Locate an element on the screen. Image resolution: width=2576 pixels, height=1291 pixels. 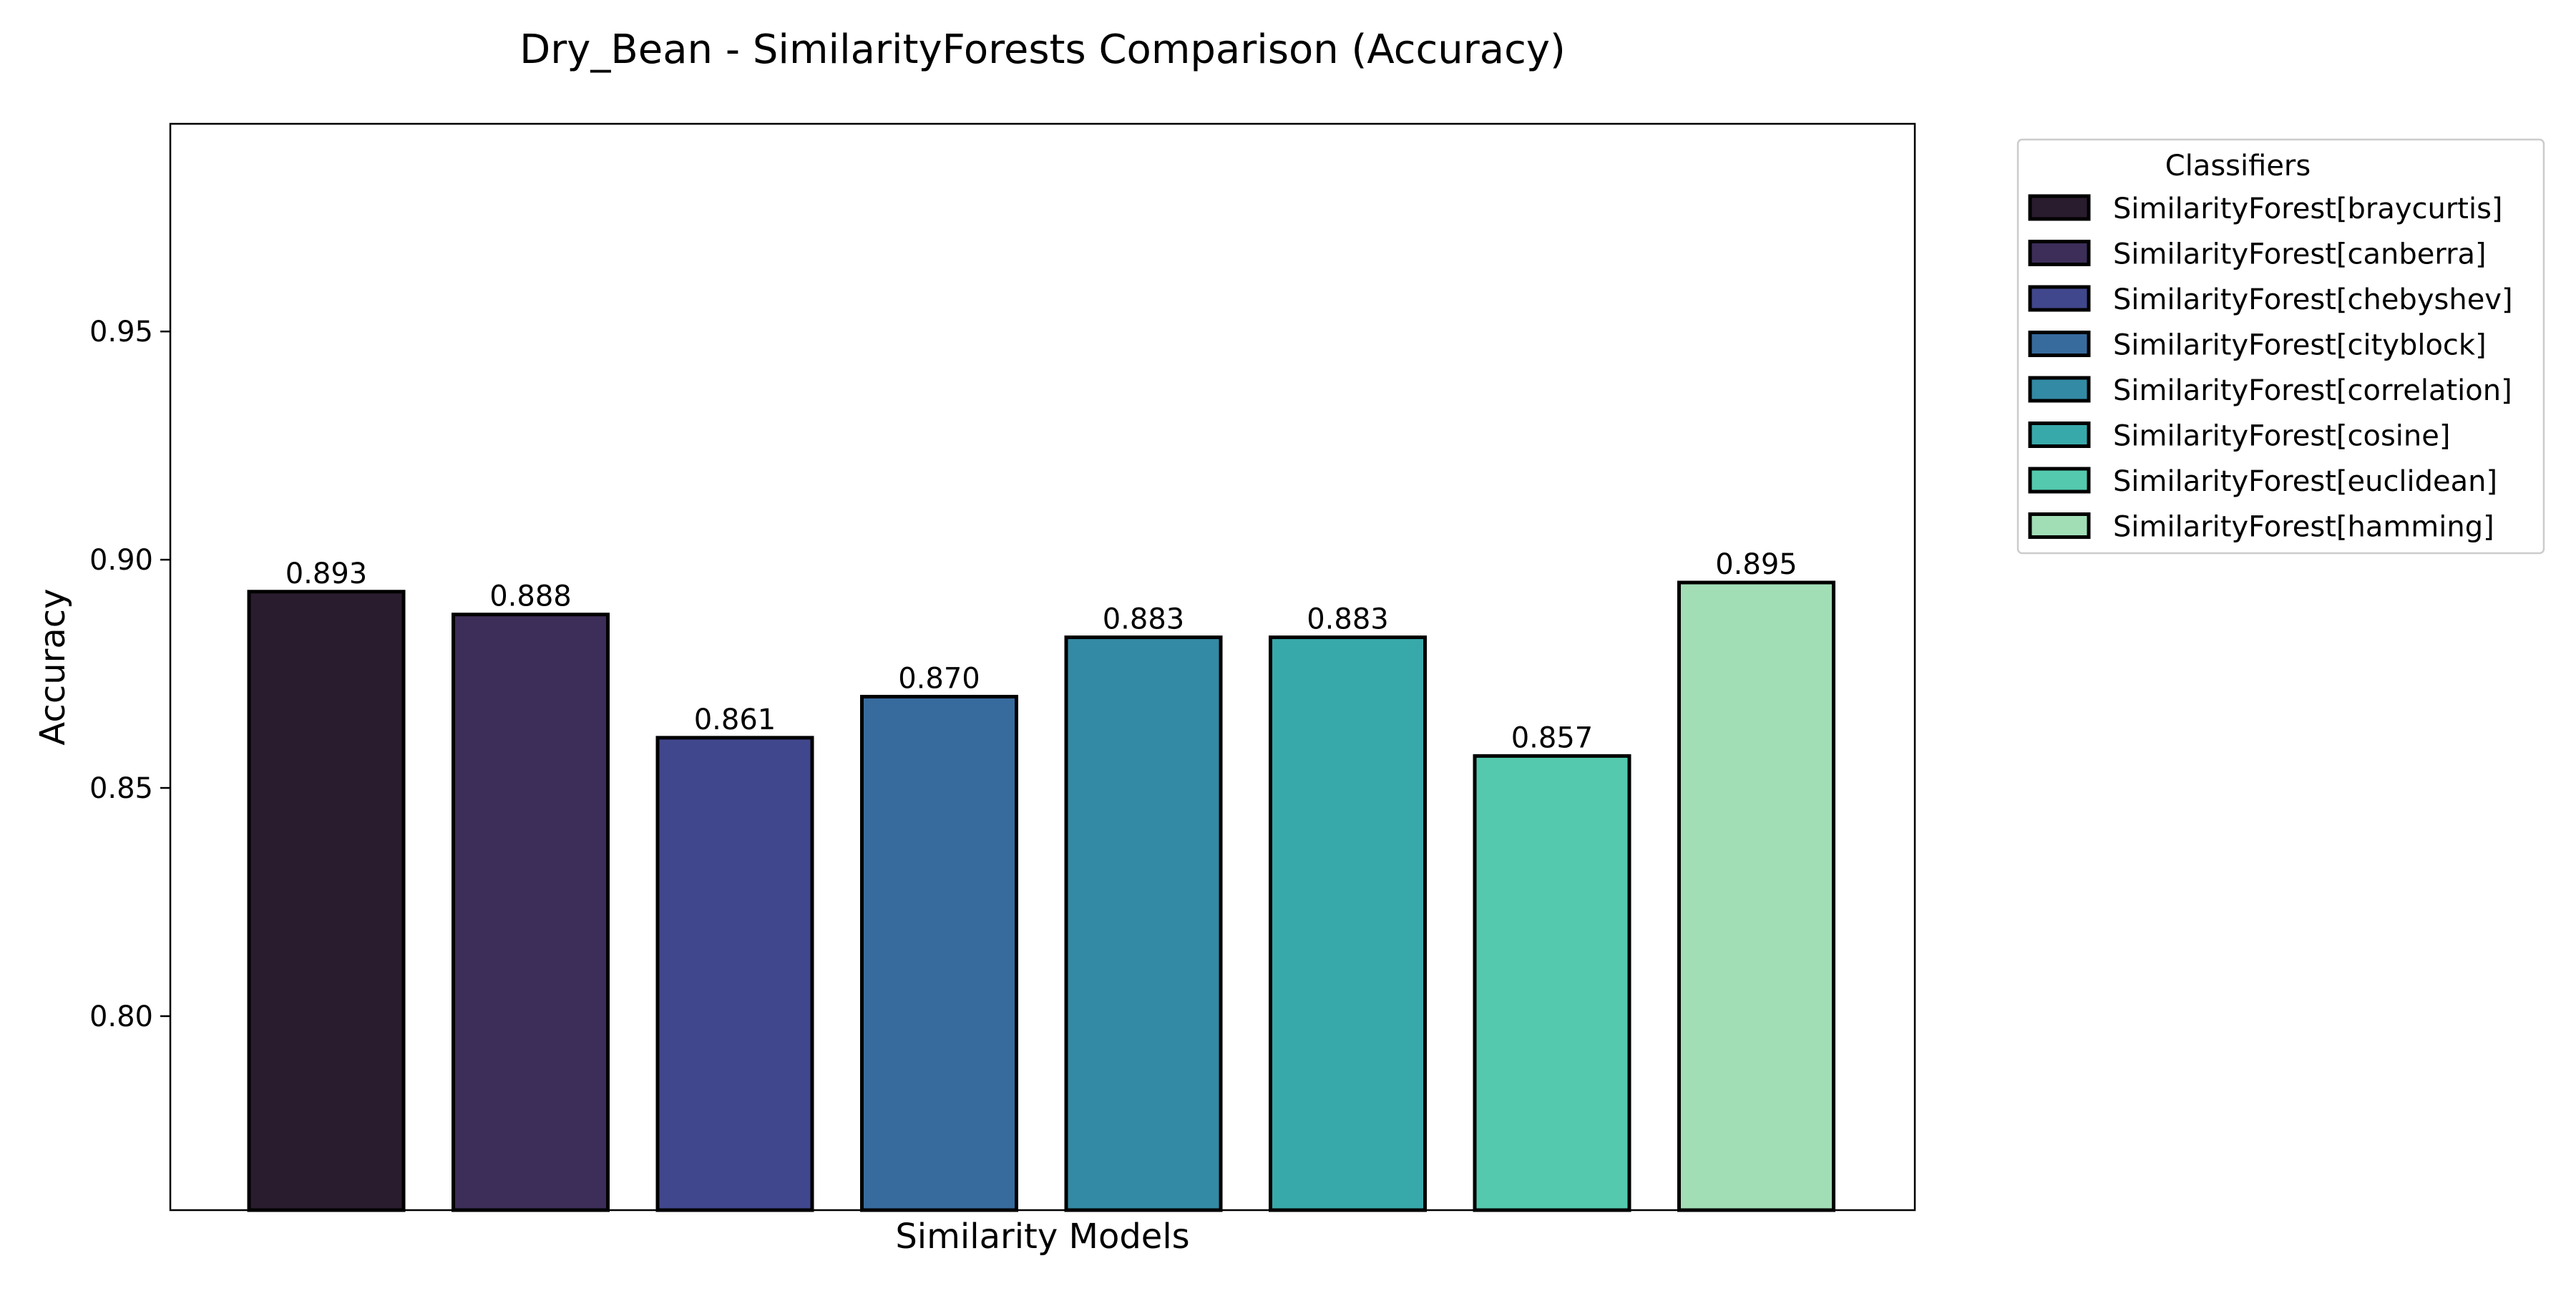
legend-frame is located at coordinates (2280, 346).